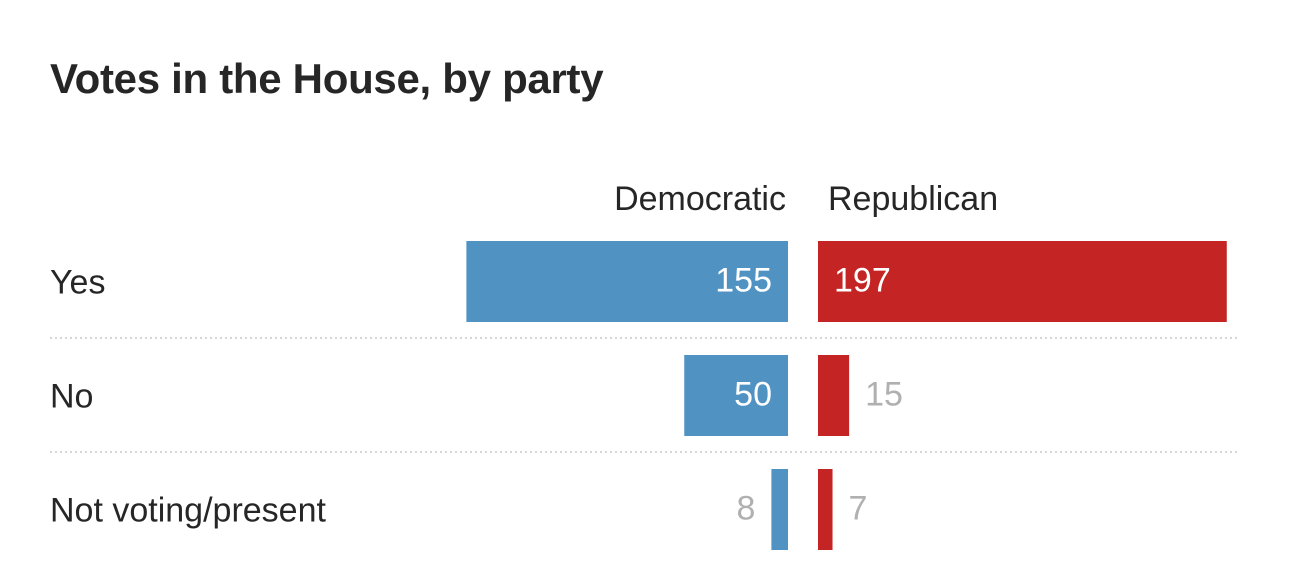 This screenshot has width=1290, height=581. What do you see at coordinates (753, 395) in the screenshot?
I see `value-label-democratic: 50` at bounding box center [753, 395].